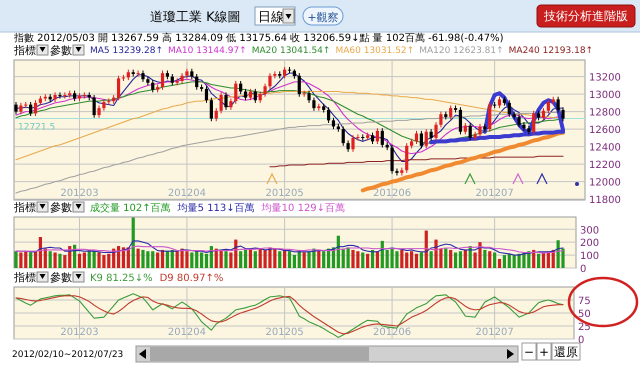 This screenshot has height=369, width=640. I want to click on text: 指數 2012/05/03 開 13267.59 高 13284.09 低 13175.64 收 13206.59↓點 量 102百萬 -61.98(-0.47%), so click(258, 38).